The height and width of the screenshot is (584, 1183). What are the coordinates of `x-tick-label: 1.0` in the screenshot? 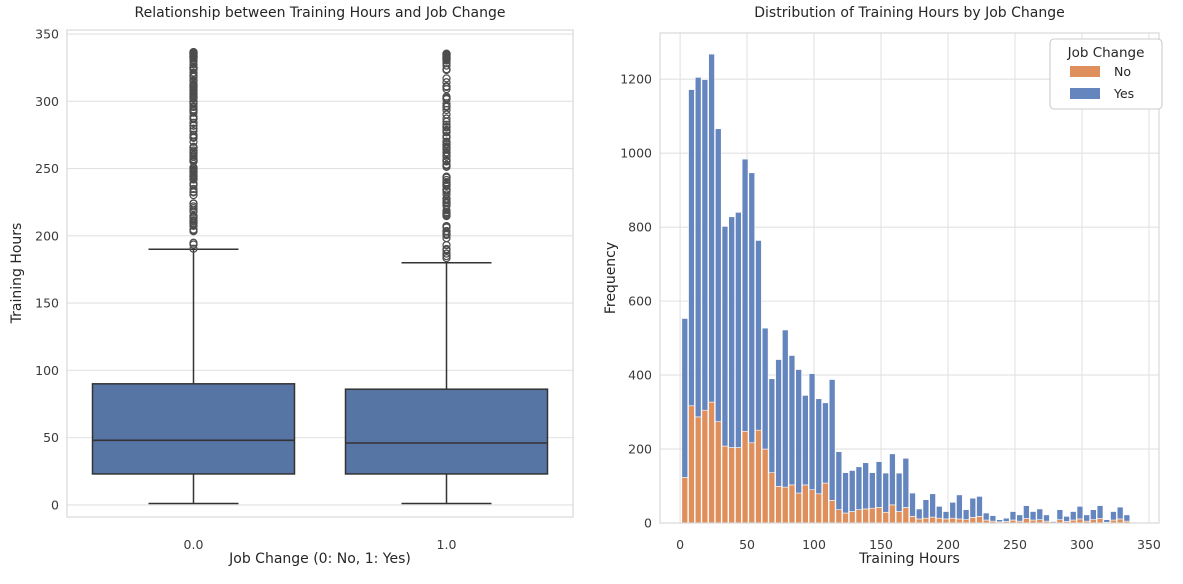 It's located at (447, 544).